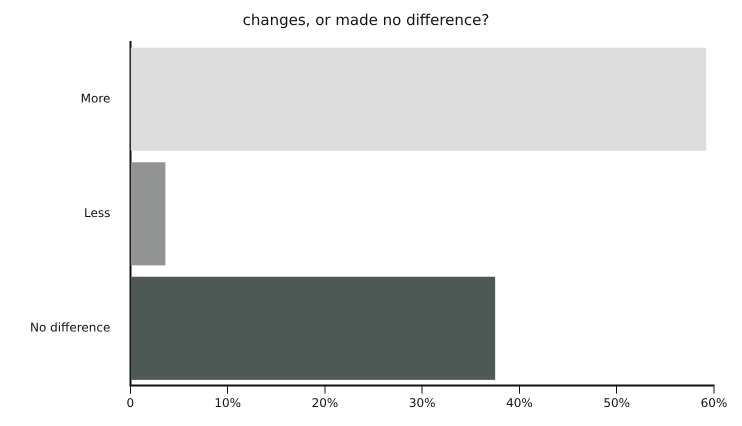 Image resolution: width=742 pixels, height=426 pixels. I want to click on x-tick-label: 10%, so click(227, 403).